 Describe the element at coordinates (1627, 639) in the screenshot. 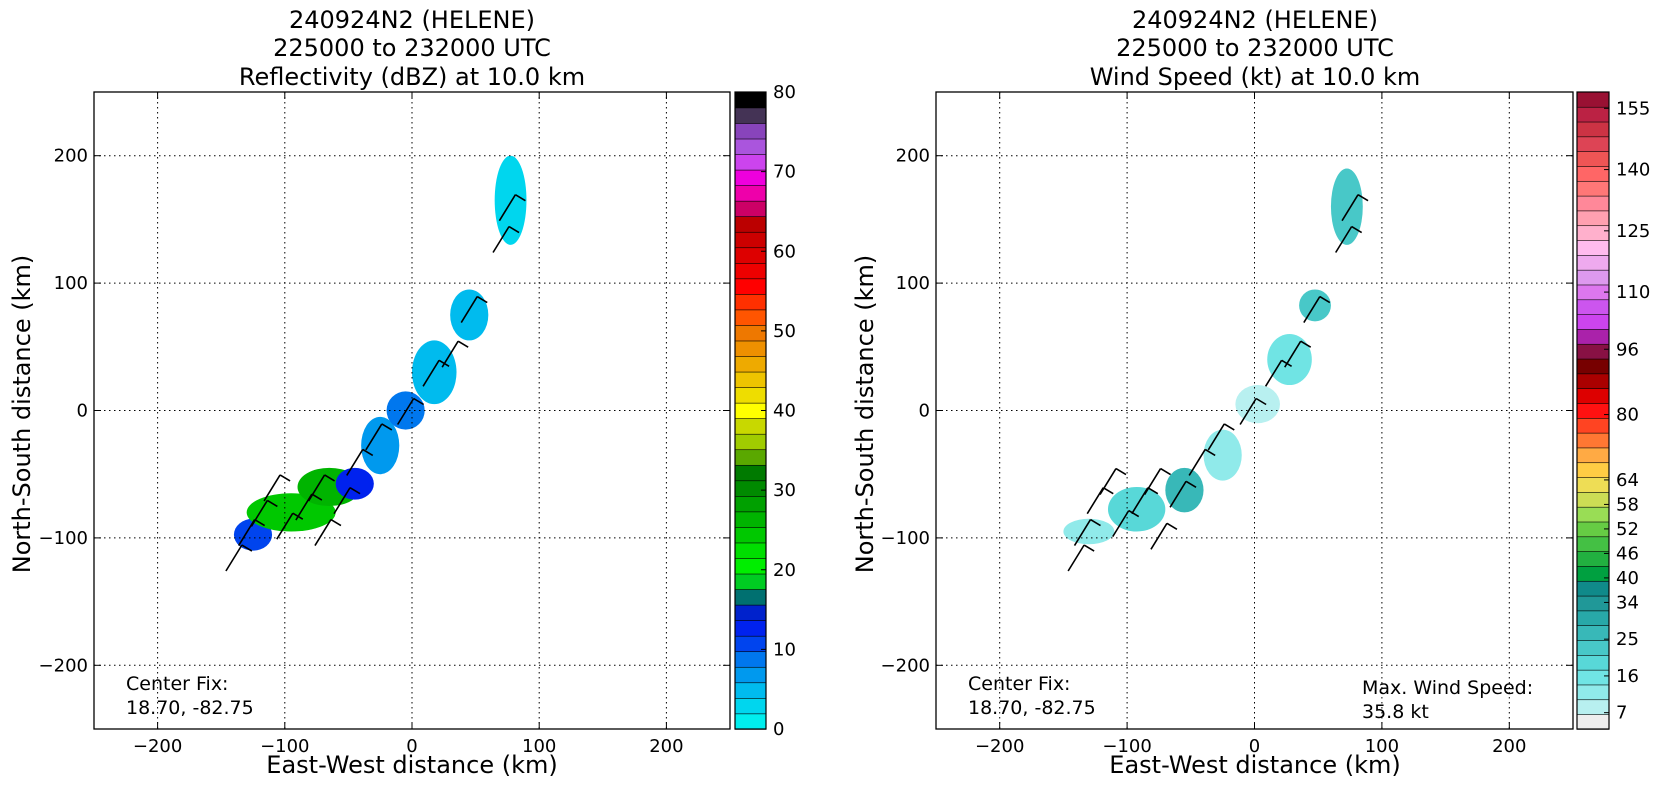

I see `colorbar-tick-label-2: 25` at that location.